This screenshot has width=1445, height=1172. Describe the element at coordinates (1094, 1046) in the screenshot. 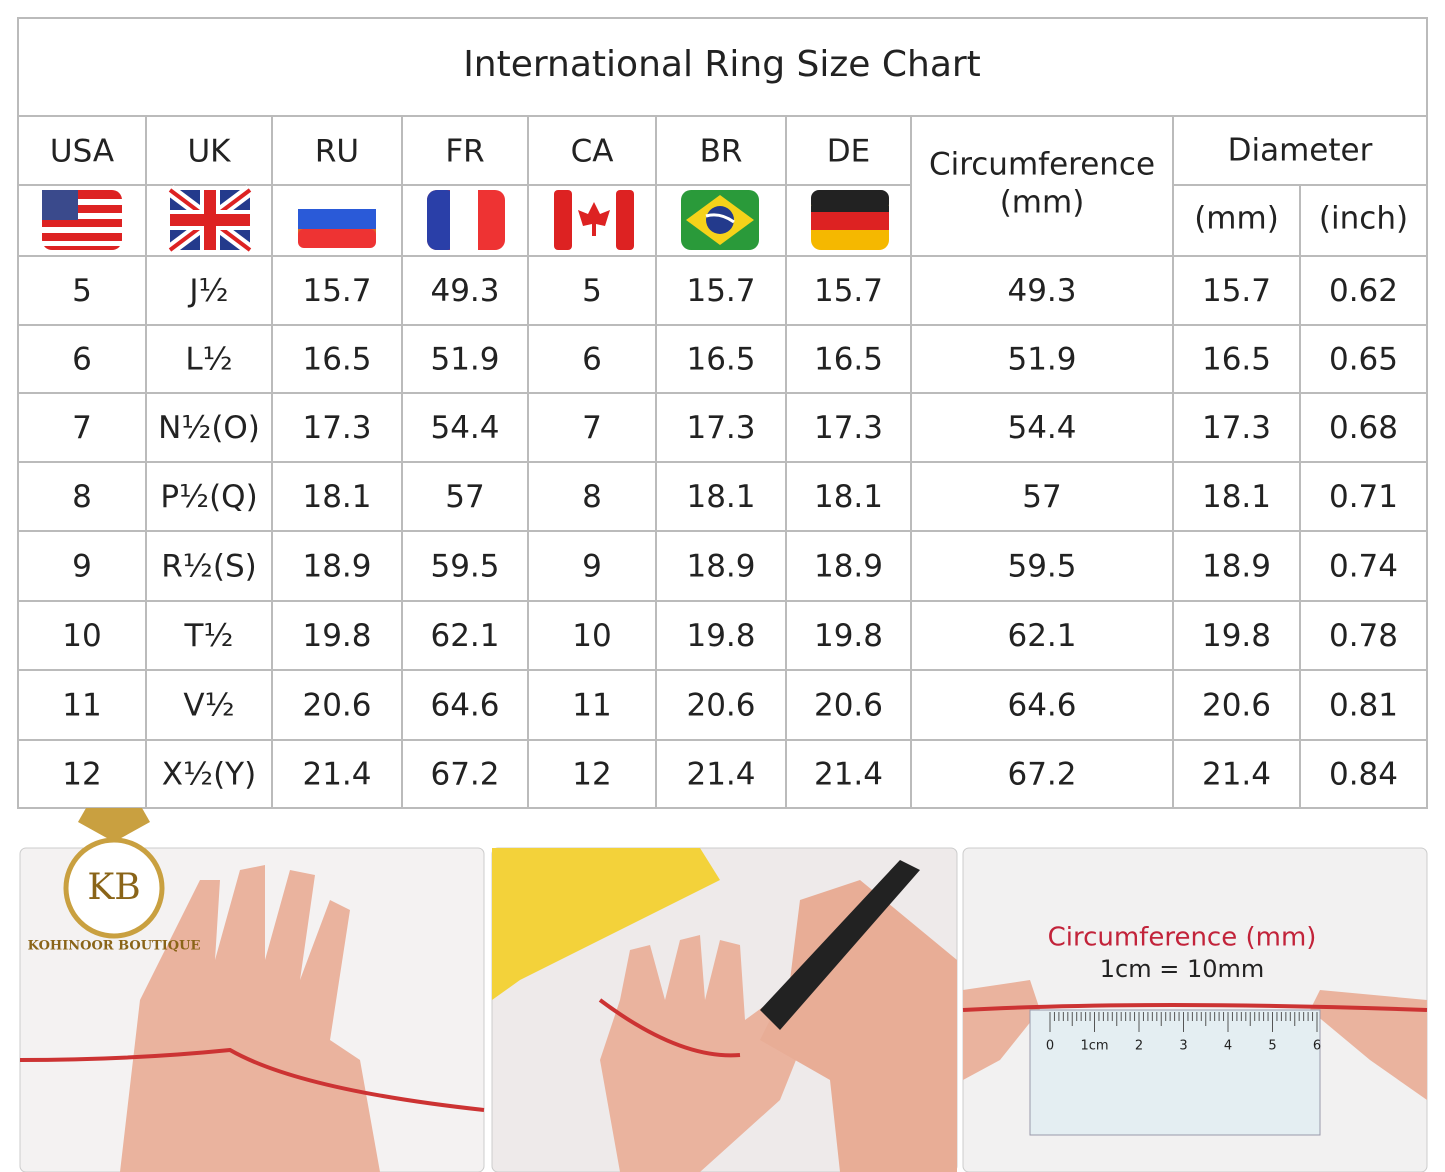

I see `ruler-label: 1cm` at that location.